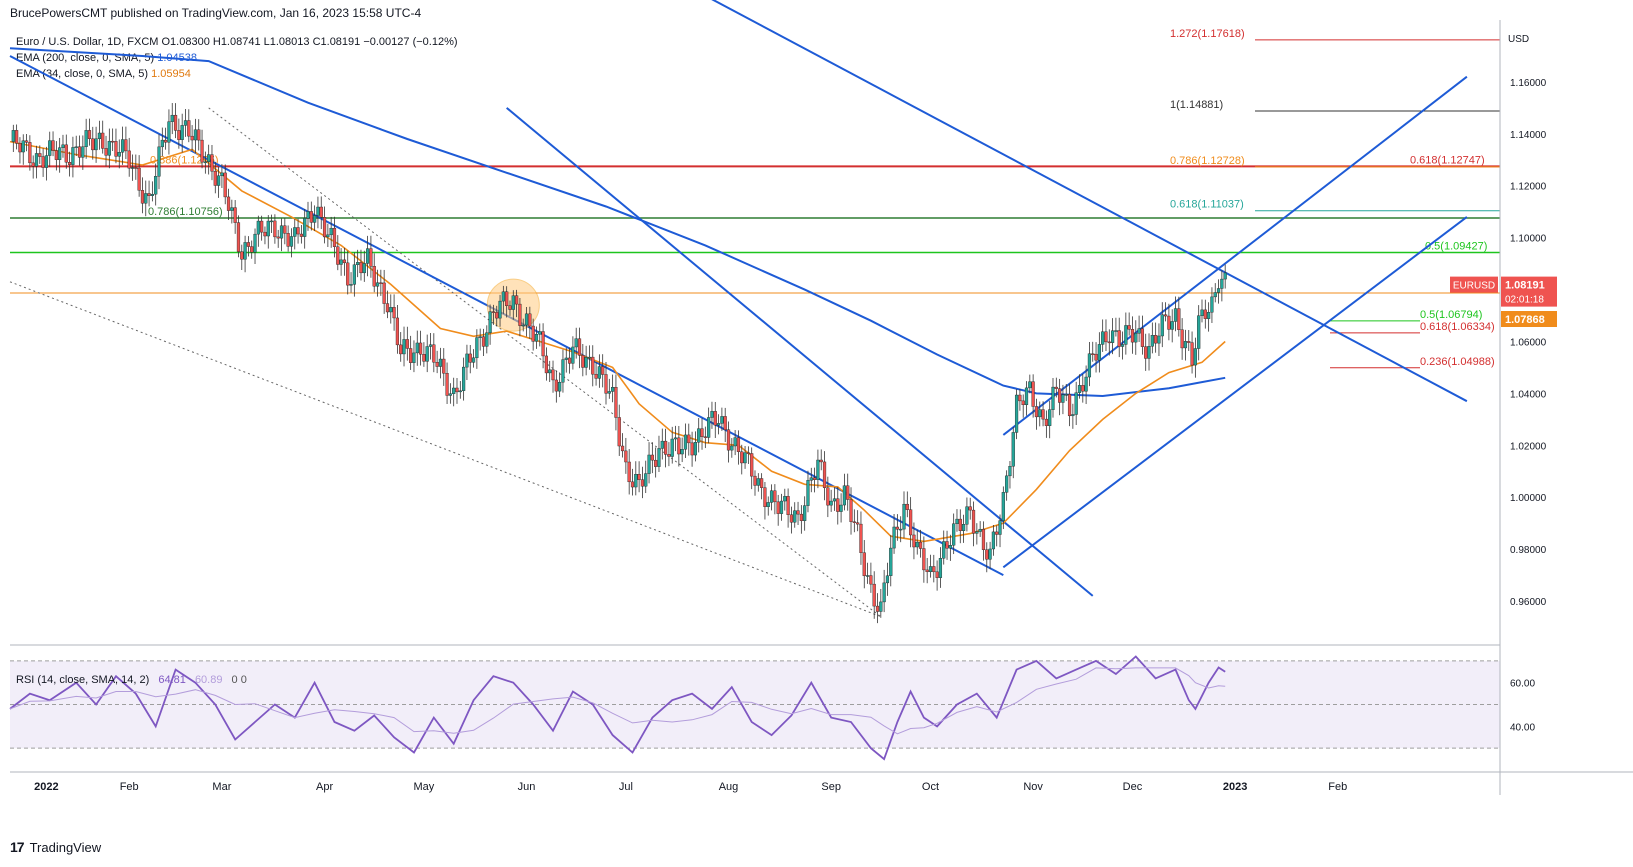 This screenshot has width=1633, height=867. I want to click on fib-label-9: 0.236(1.04988), so click(1457, 362).